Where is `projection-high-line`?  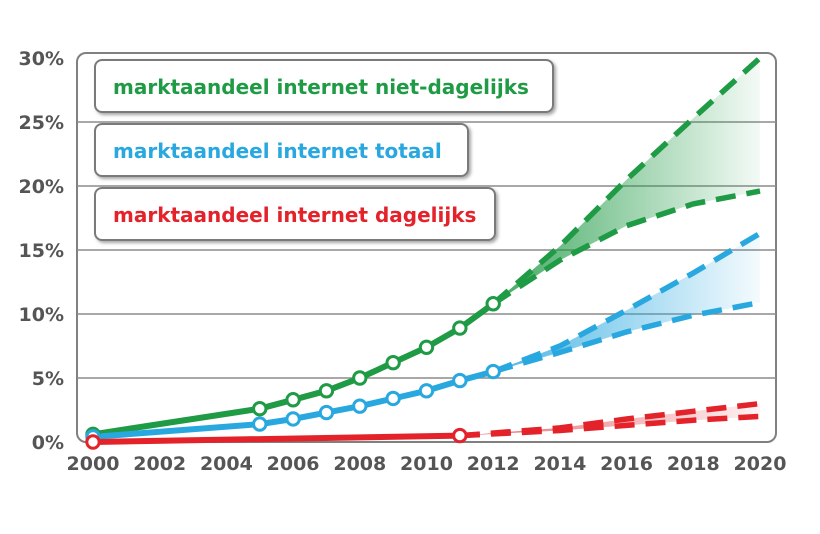 projection-high-line is located at coordinates (627, 303).